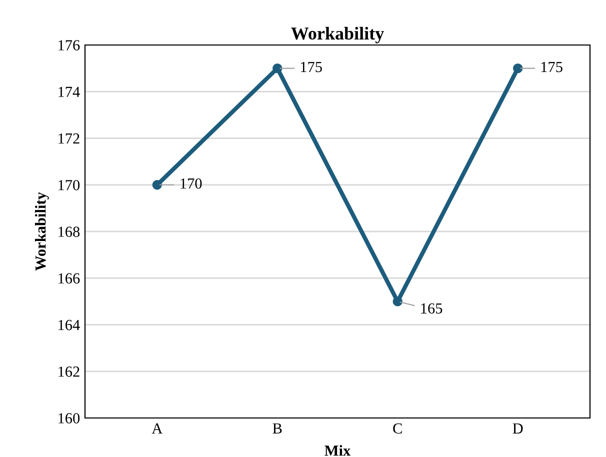 The width and height of the screenshot is (606, 457). Describe the element at coordinates (69, 185) in the screenshot. I see `y-tick-label: 170` at that location.